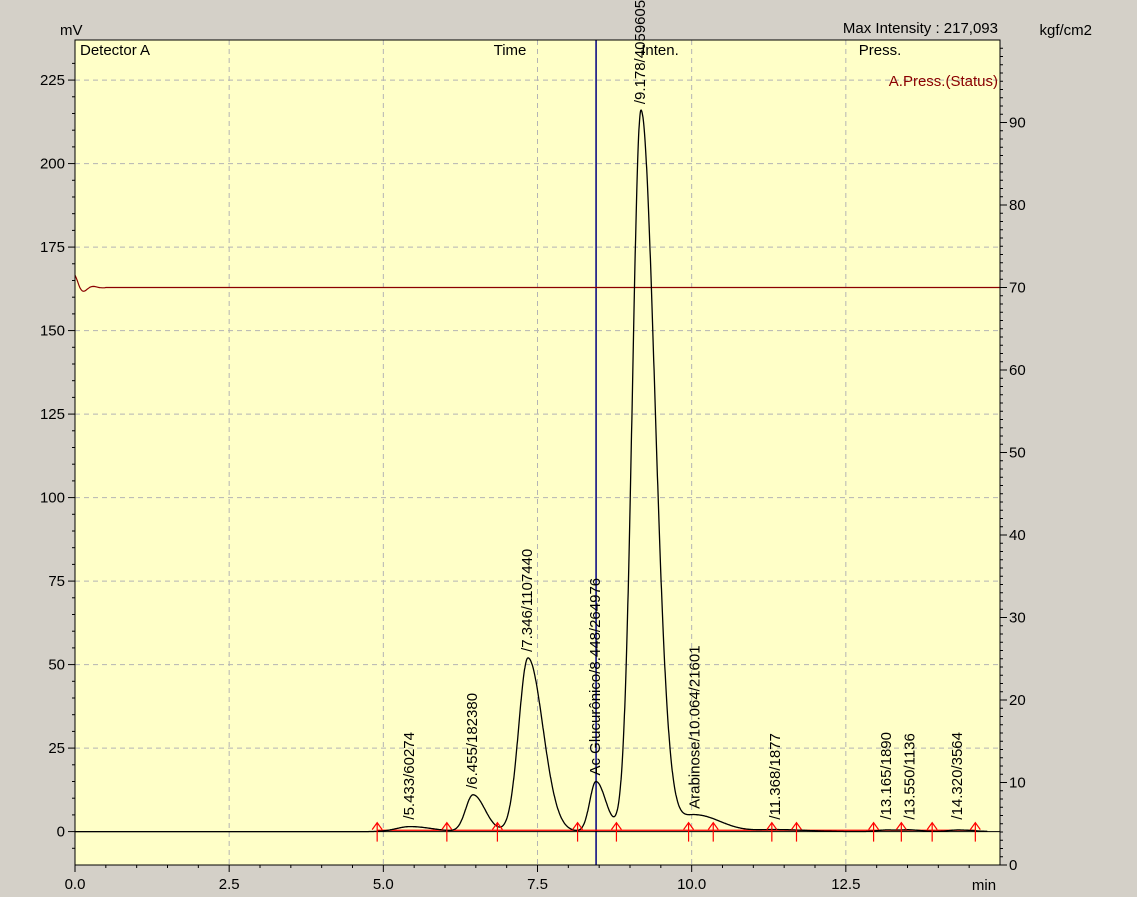 This screenshot has height=897, width=1137. What do you see at coordinates (1017, 123) in the screenshot?
I see `y2-tick-label: 90` at bounding box center [1017, 123].